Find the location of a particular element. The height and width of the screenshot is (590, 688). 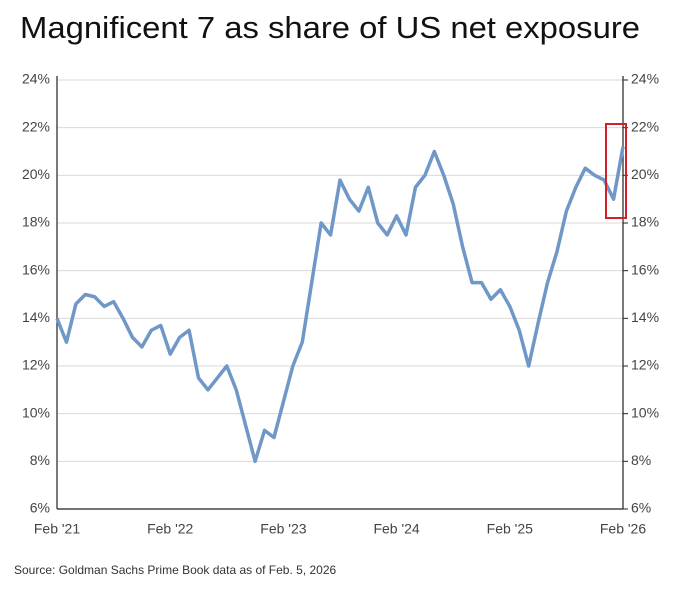

x-tick-label: Feb '21 is located at coordinates (57, 529).